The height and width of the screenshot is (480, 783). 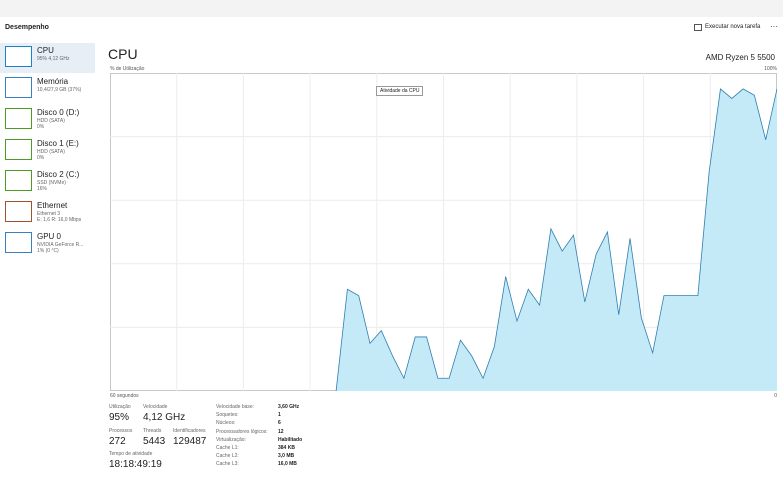 What do you see at coordinates (740, 57) in the screenshot?
I see `processor-name: AMD Ryzen 5 5500` at bounding box center [740, 57].